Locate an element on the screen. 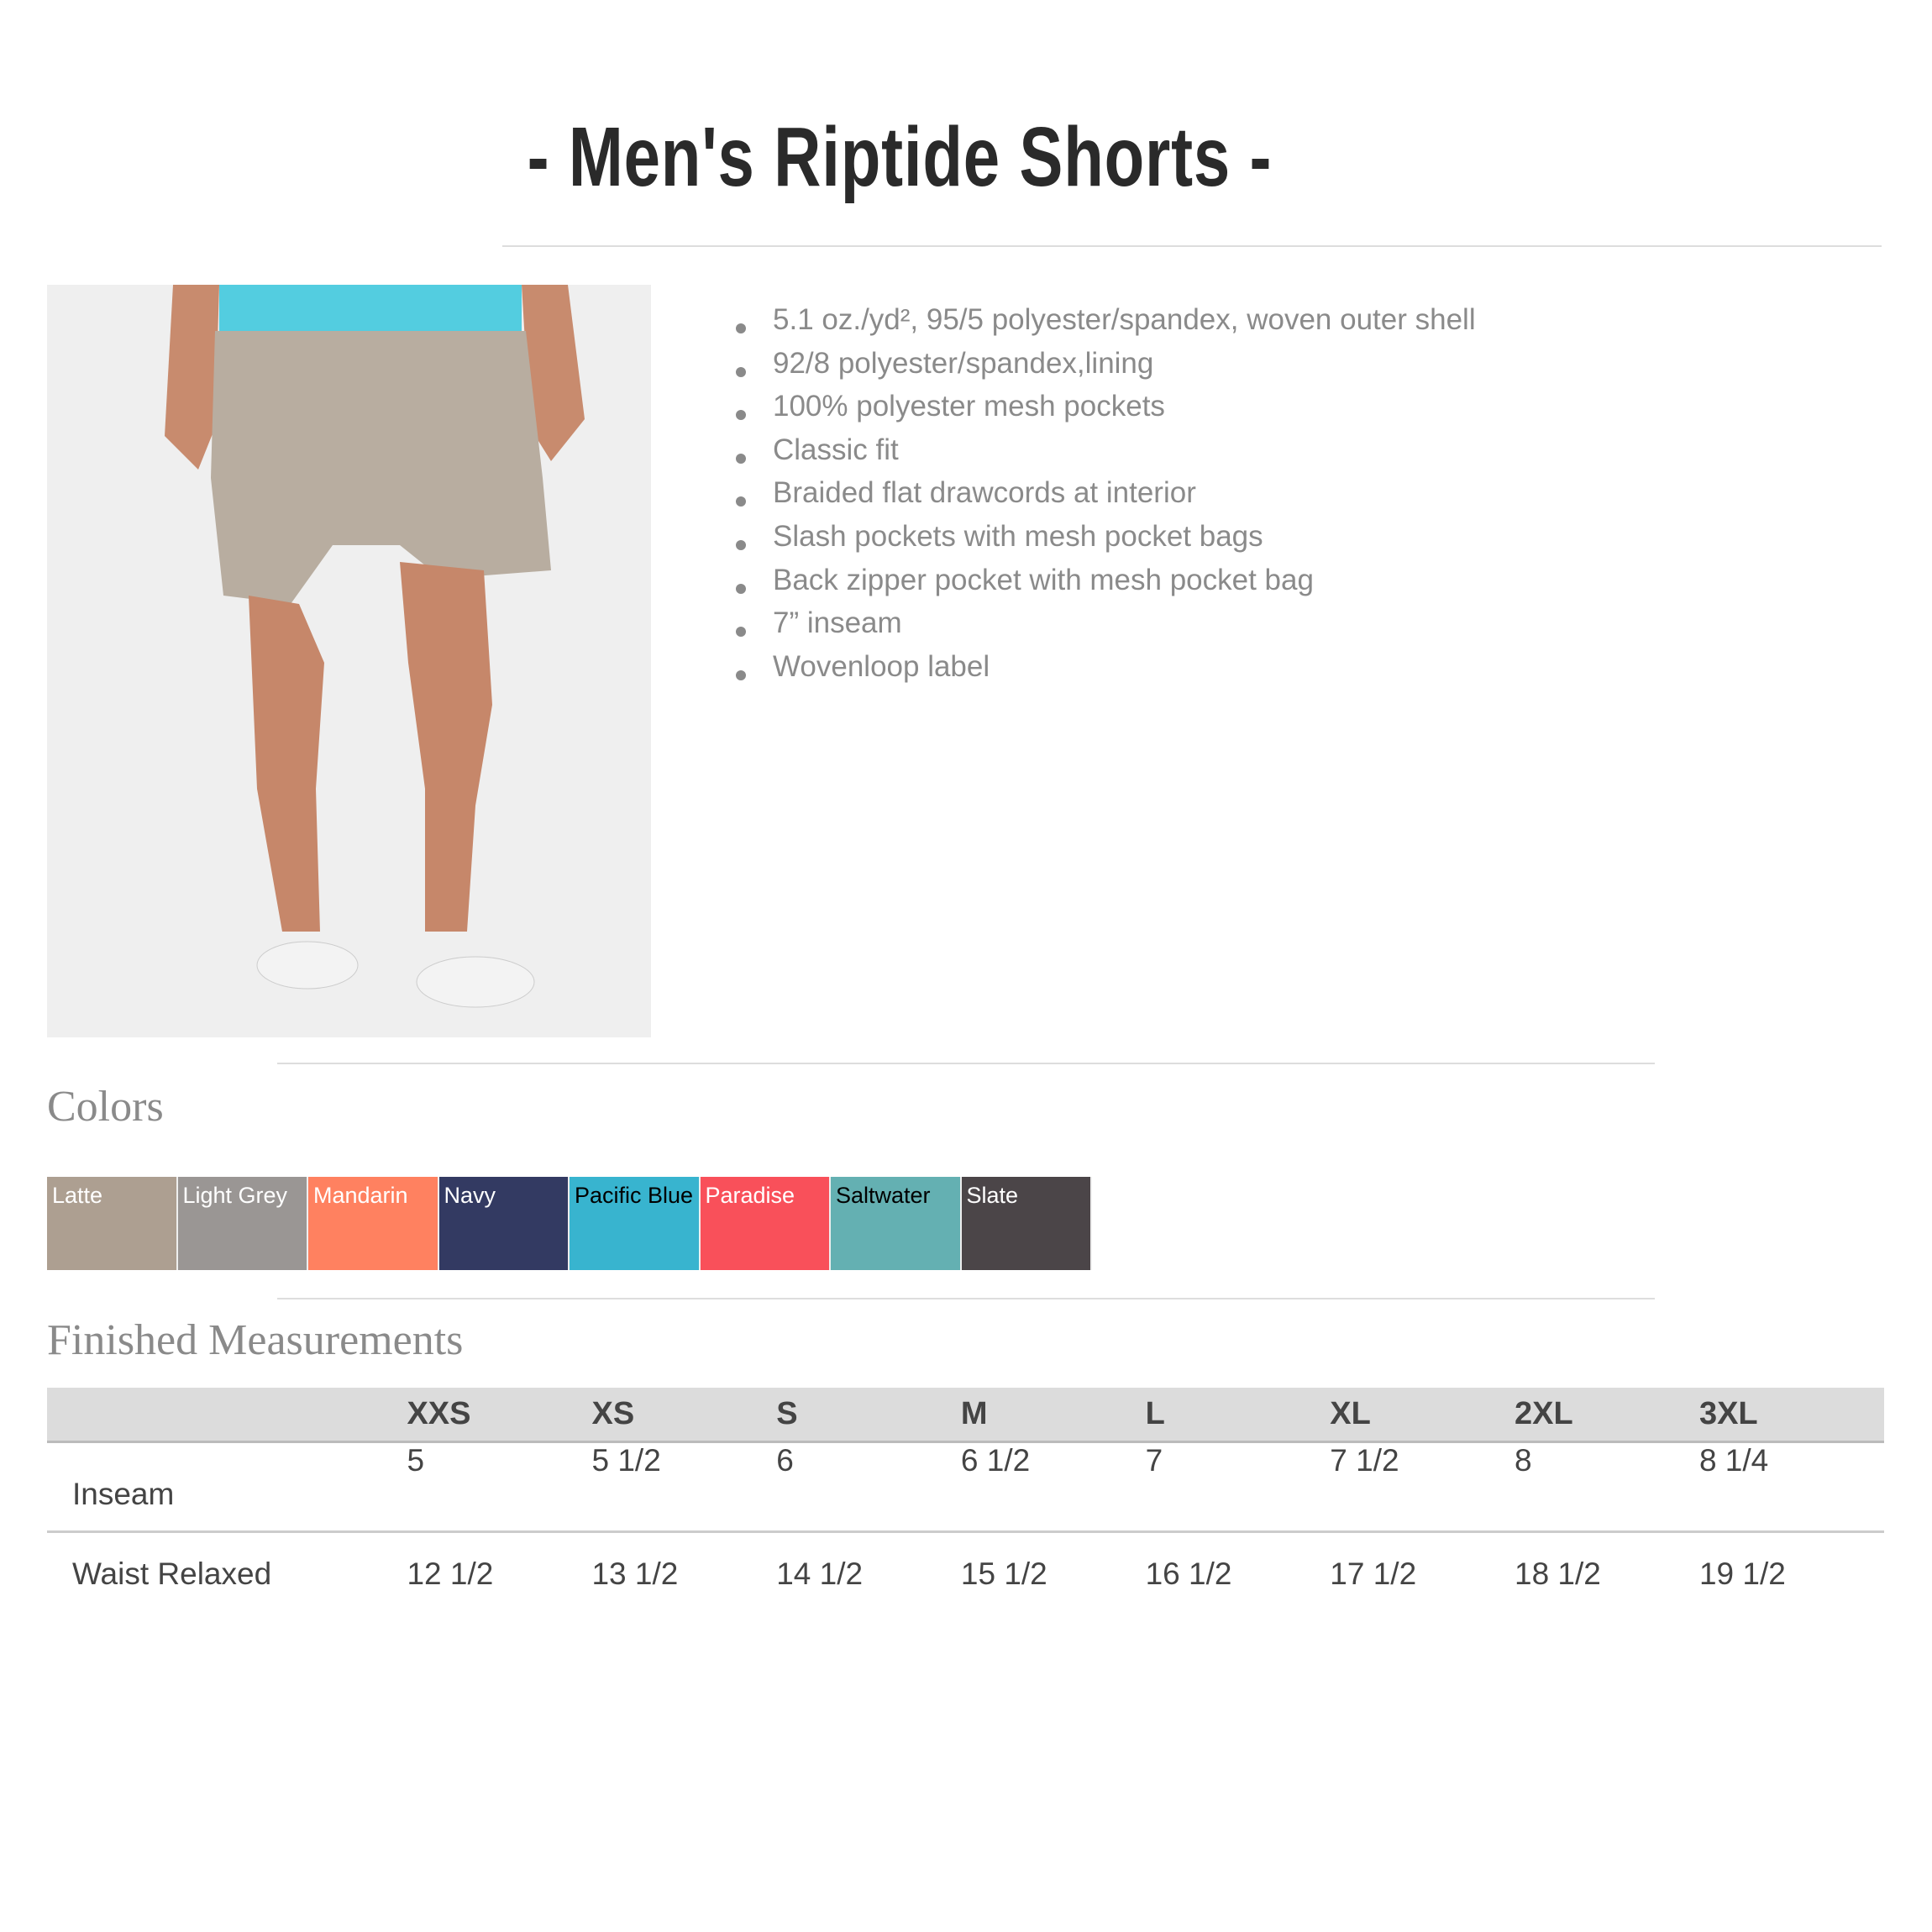 Image resolution: width=1932 pixels, height=1932 pixels. feature-item: Braided flat drawcords at interior is located at coordinates (1103, 493).